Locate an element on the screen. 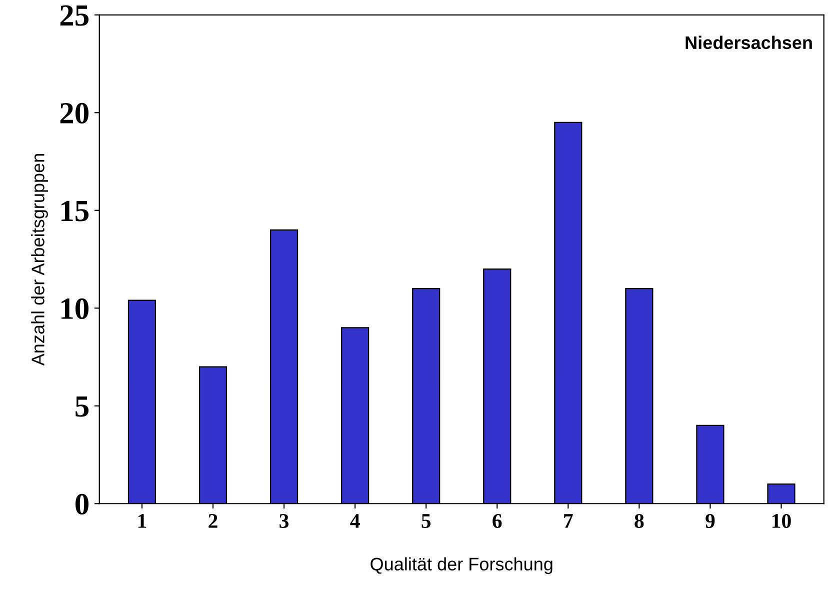 Image resolution: width=828 pixels, height=596 pixels. y-tick-label: 5 is located at coordinates (82, 406).